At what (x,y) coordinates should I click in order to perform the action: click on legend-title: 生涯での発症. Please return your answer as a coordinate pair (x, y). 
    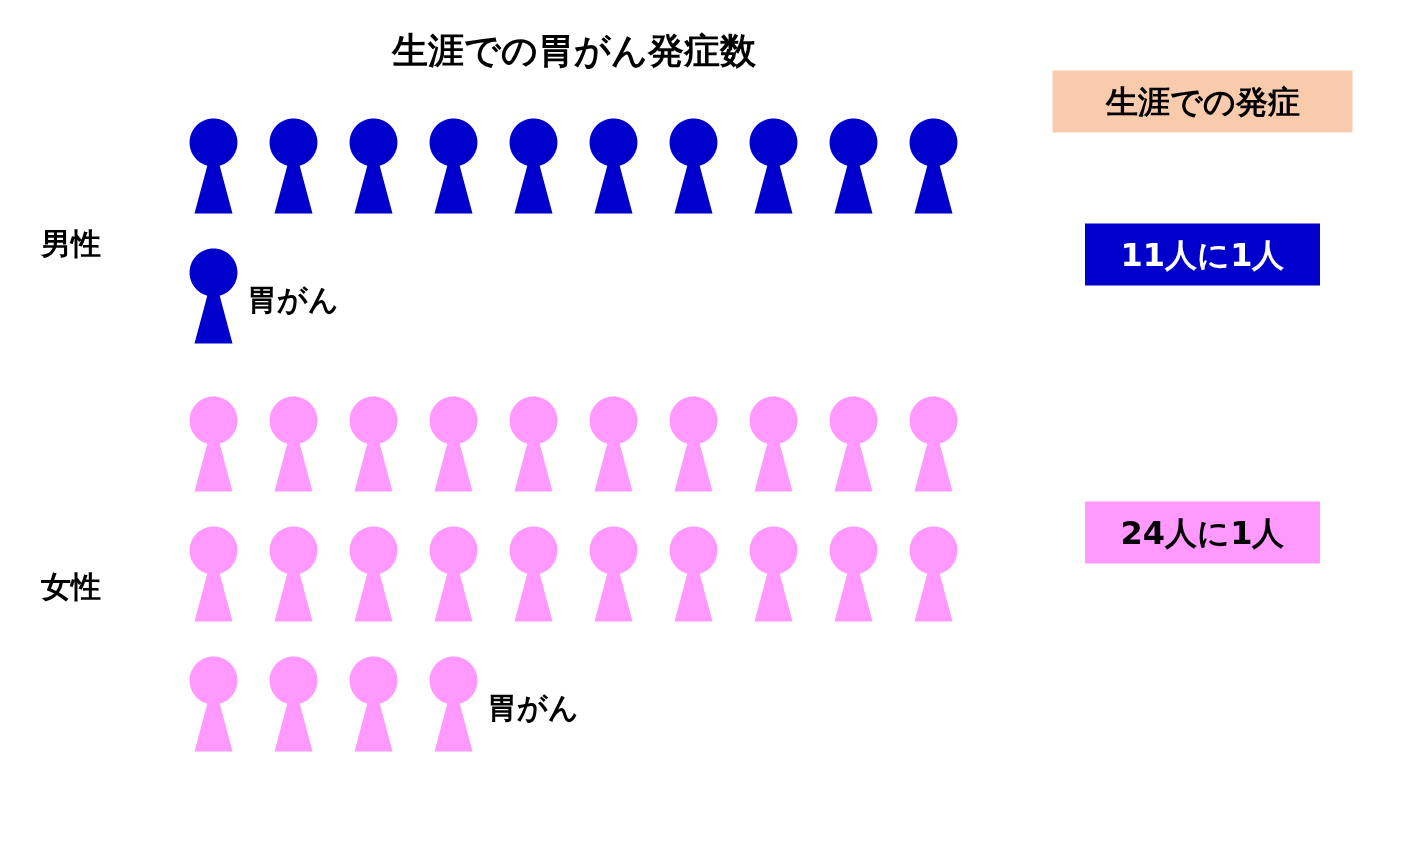
    Looking at the image, I should click on (1202, 101).